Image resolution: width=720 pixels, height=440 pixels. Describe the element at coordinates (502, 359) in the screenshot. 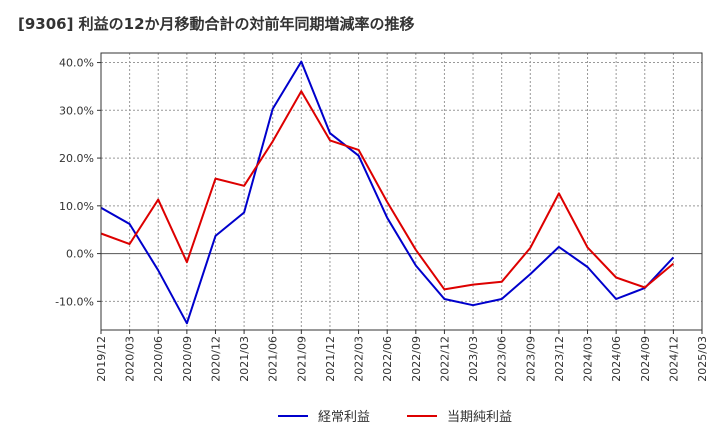

I see `x-tick-label: 2023/06` at that location.